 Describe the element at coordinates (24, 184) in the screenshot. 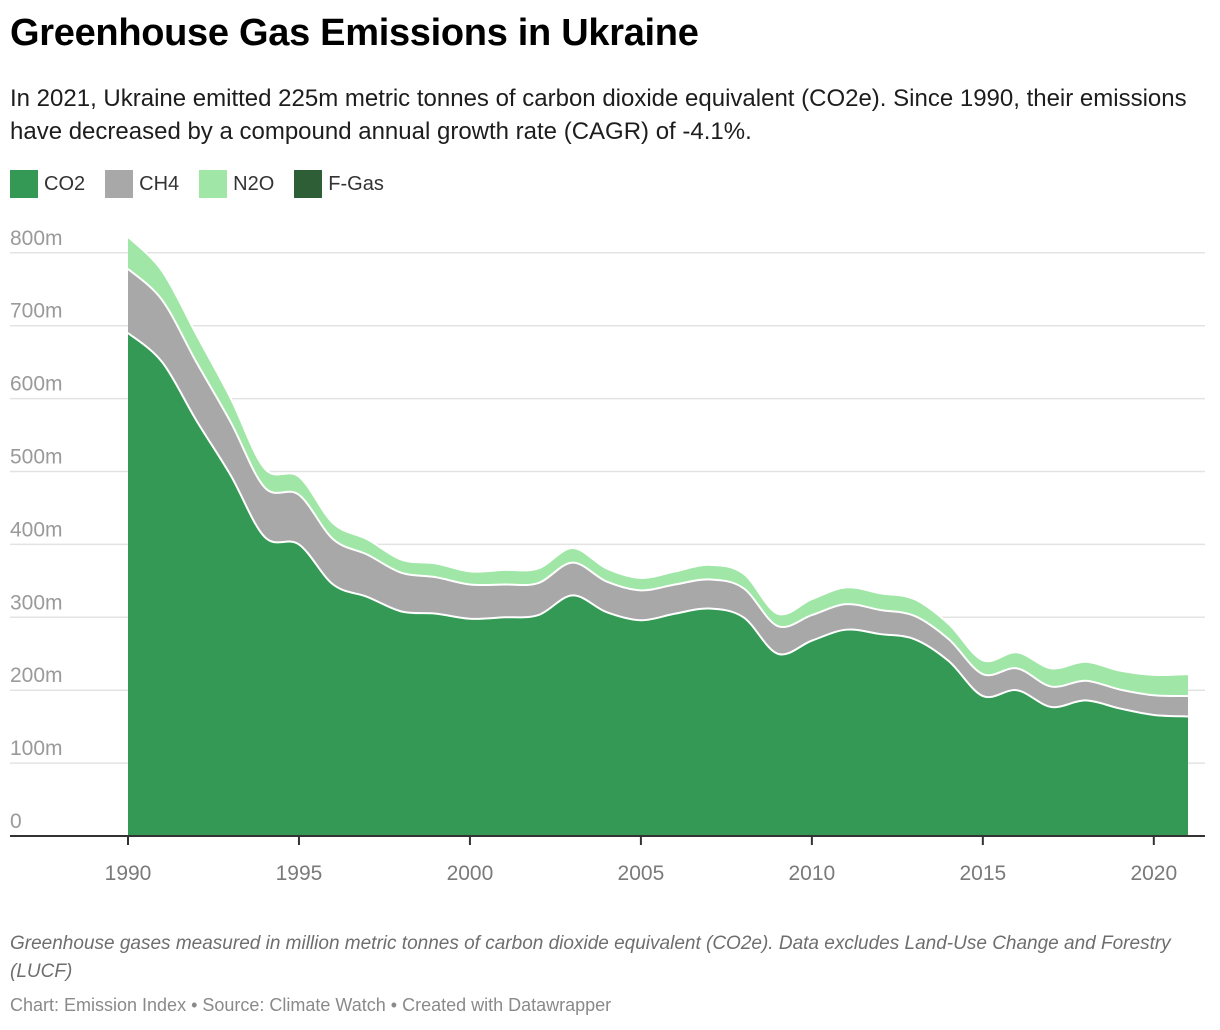

I see `legend-swatch-co2` at that location.